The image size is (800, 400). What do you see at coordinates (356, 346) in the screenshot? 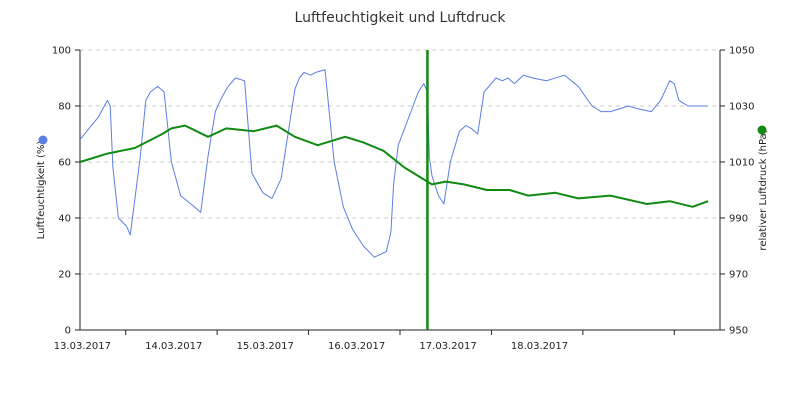
I see `x-tick-label: 16.03.2017` at bounding box center [356, 346].